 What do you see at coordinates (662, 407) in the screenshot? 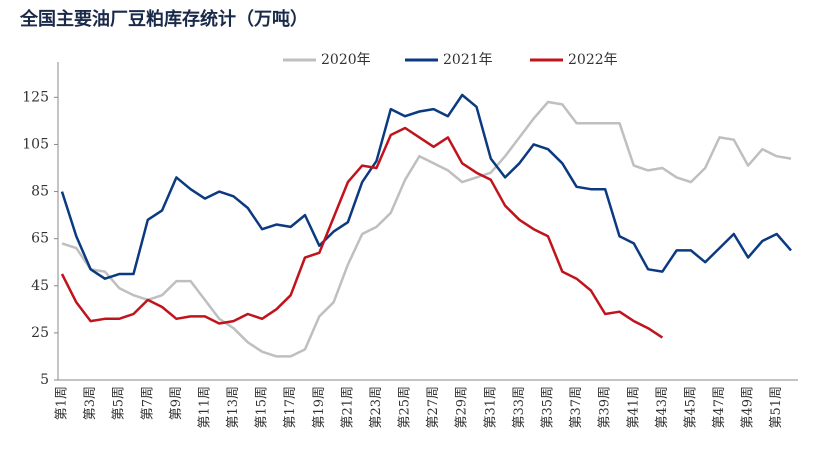
I see `x-tick-label: 第43周` at bounding box center [662, 407].